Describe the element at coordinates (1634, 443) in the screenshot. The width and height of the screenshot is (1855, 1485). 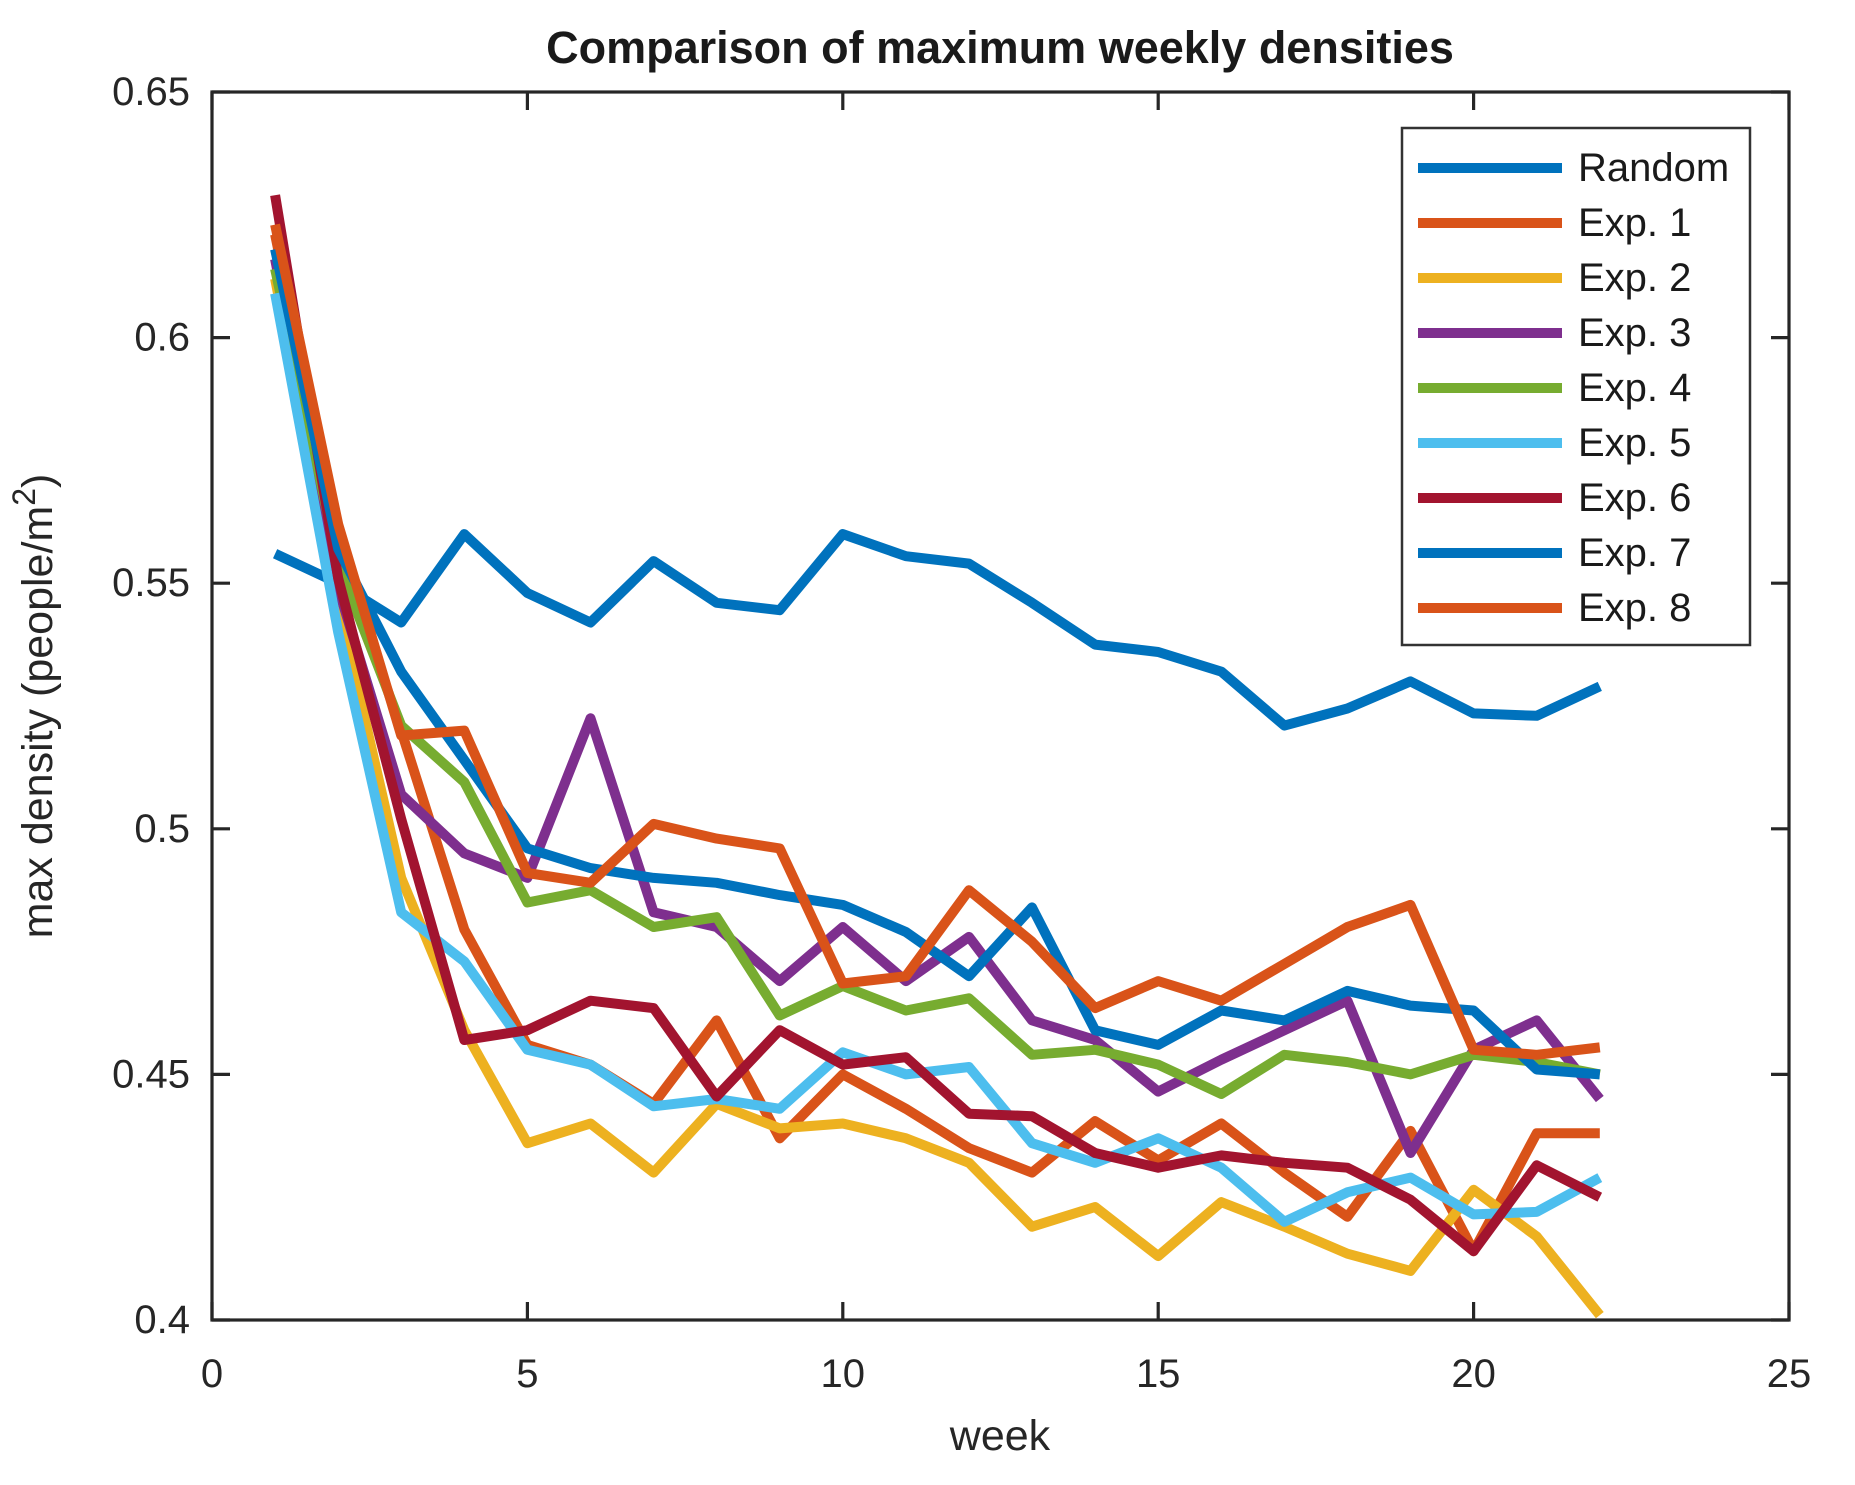
I see `legend-label-exp-5: Exp. 5` at that location.